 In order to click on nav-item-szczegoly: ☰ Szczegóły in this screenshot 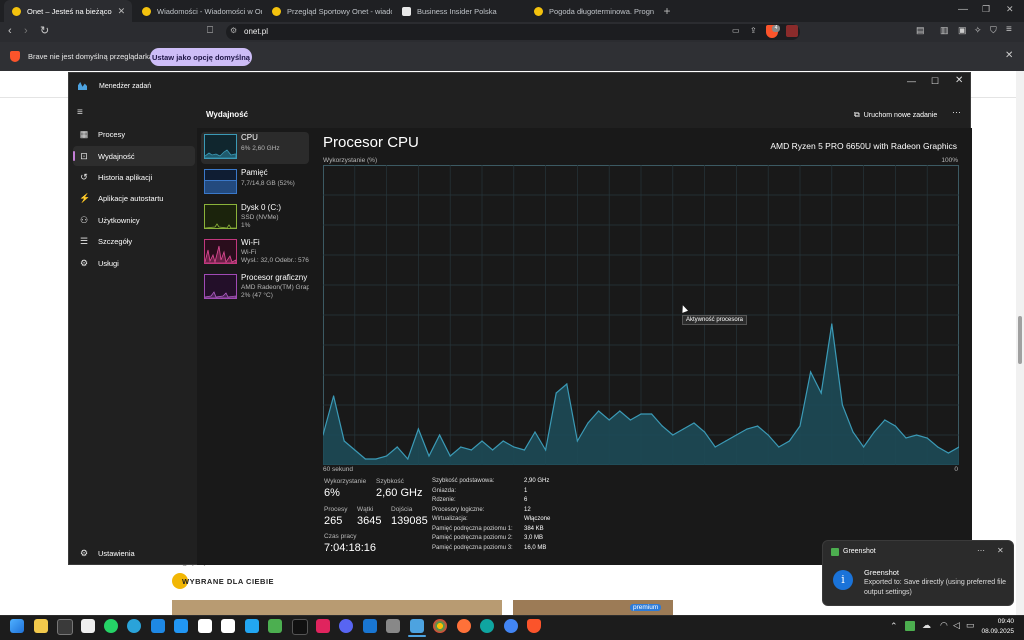, I will do `click(134, 241)`.